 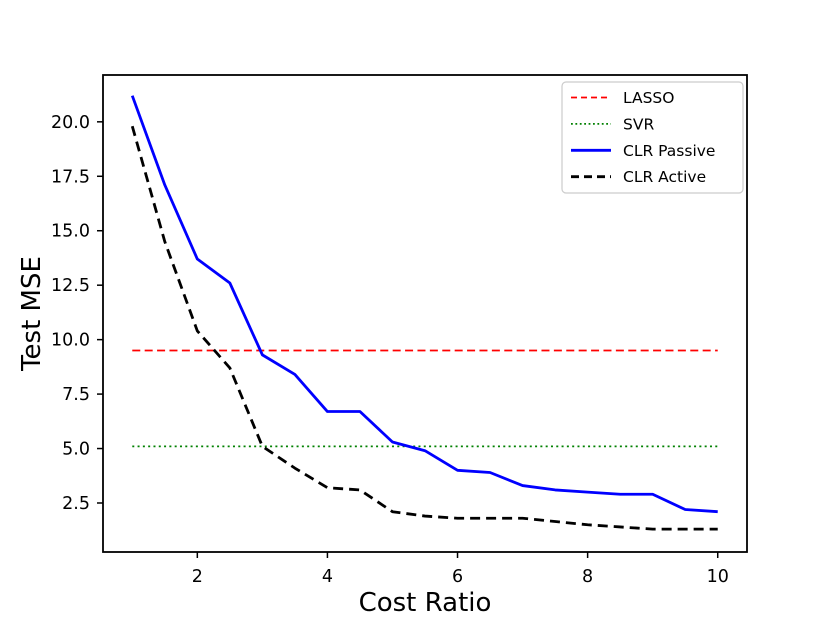 What do you see at coordinates (76, 504) in the screenshot?
I see `y-axis-tick-label: 2.5` at bounding box center [76, 504].